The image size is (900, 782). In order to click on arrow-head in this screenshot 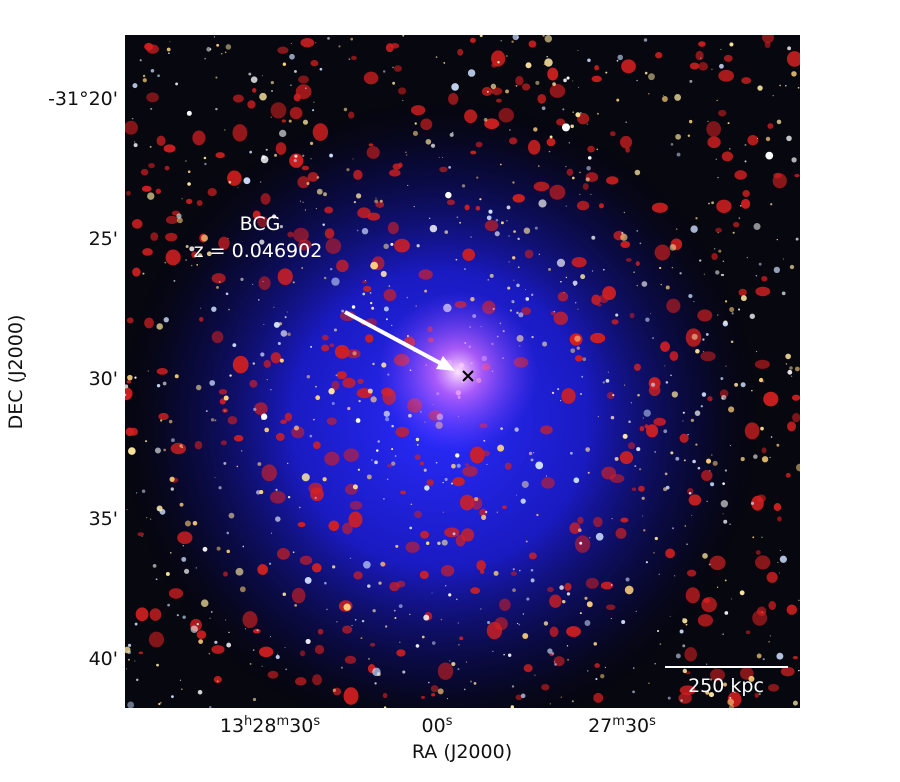, I will do `click(445, 363)`.